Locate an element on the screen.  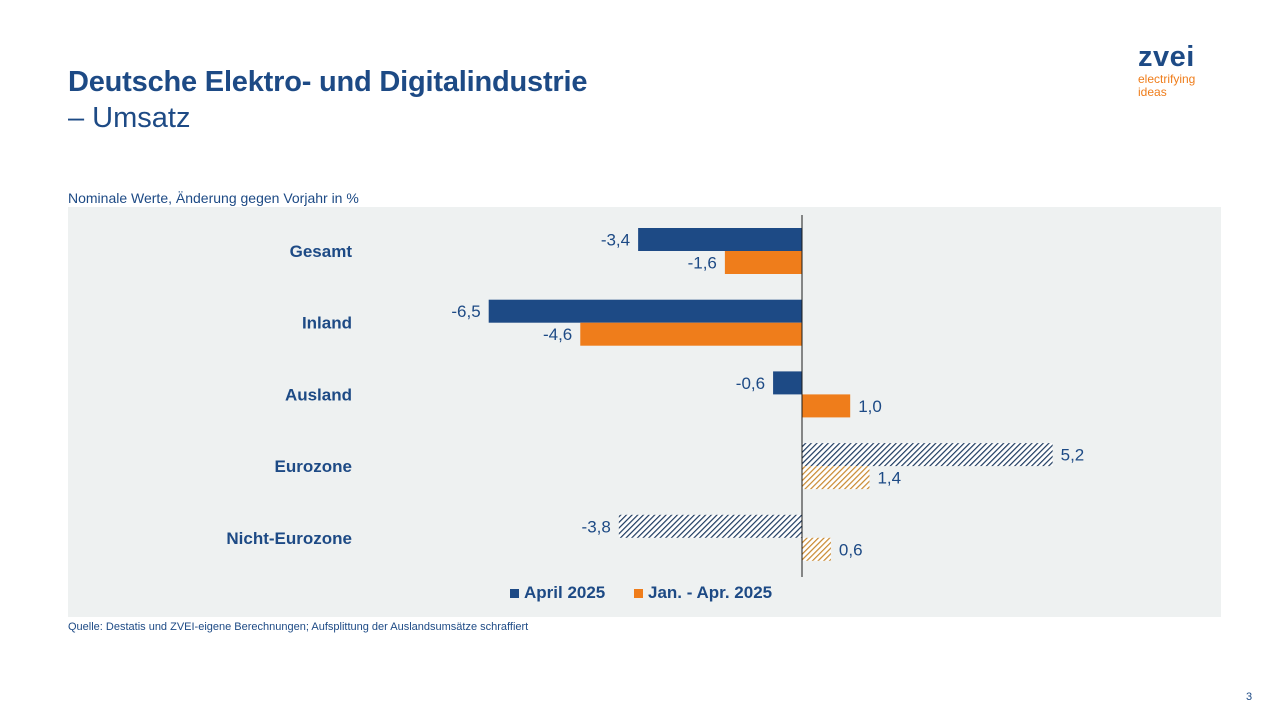
value-label: -0,6 is located at coordinates (750, 383).